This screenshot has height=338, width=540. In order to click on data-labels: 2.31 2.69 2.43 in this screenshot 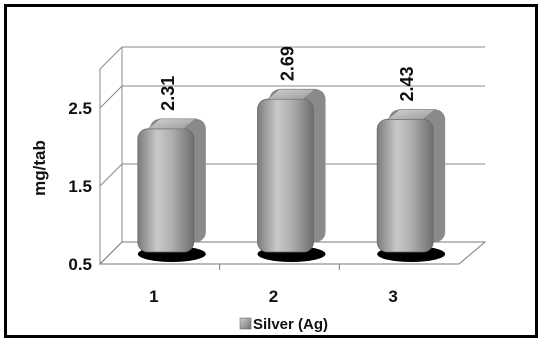, I will do `click(287, 78)`.